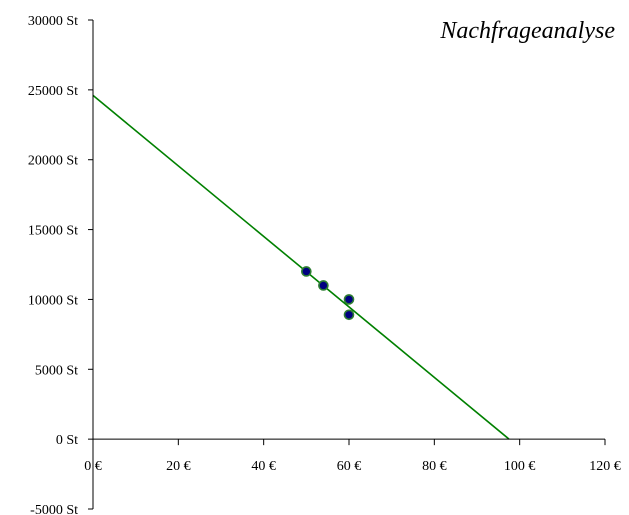 The width and height of the screenshot is (629, 515). Describe the element at coordinates (67, 440) in the screenshot. I see `y-tick-label: 0 St` at that location.